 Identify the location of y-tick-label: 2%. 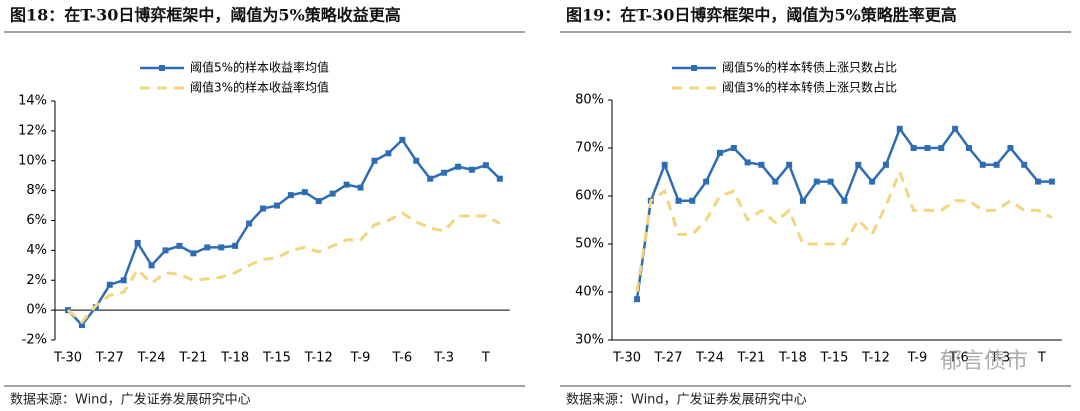
(36, 280).